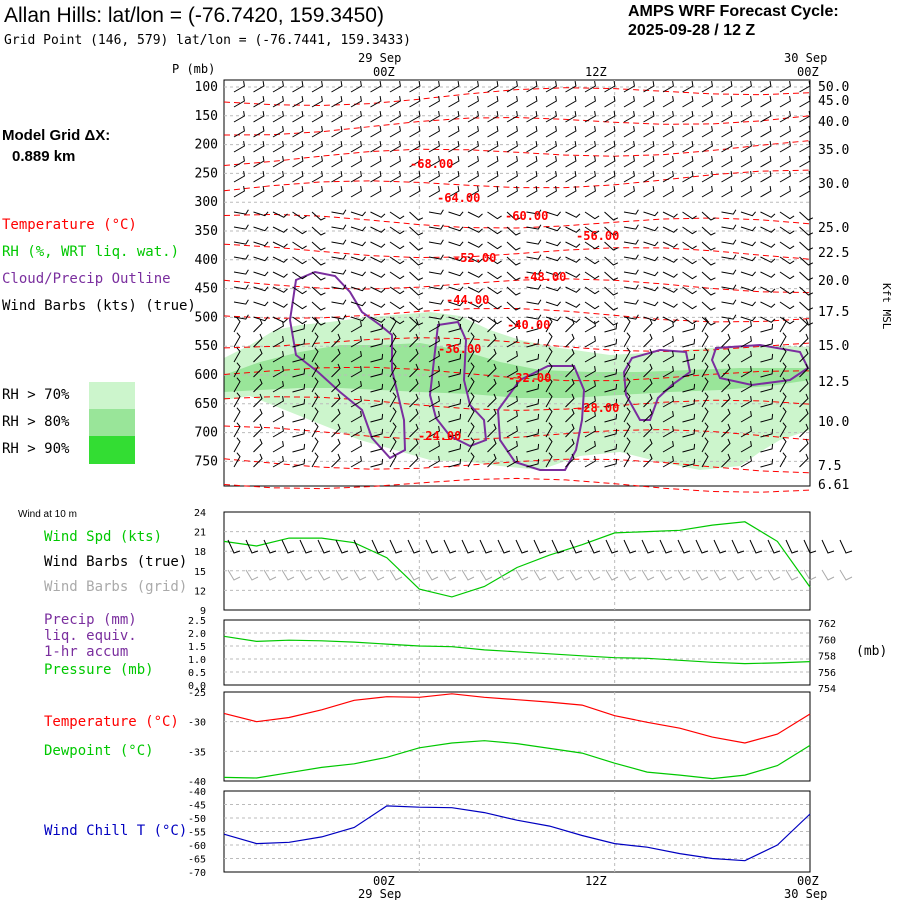  I want to click on label-liq-equiv: liq. equiv., so click(90, 636).